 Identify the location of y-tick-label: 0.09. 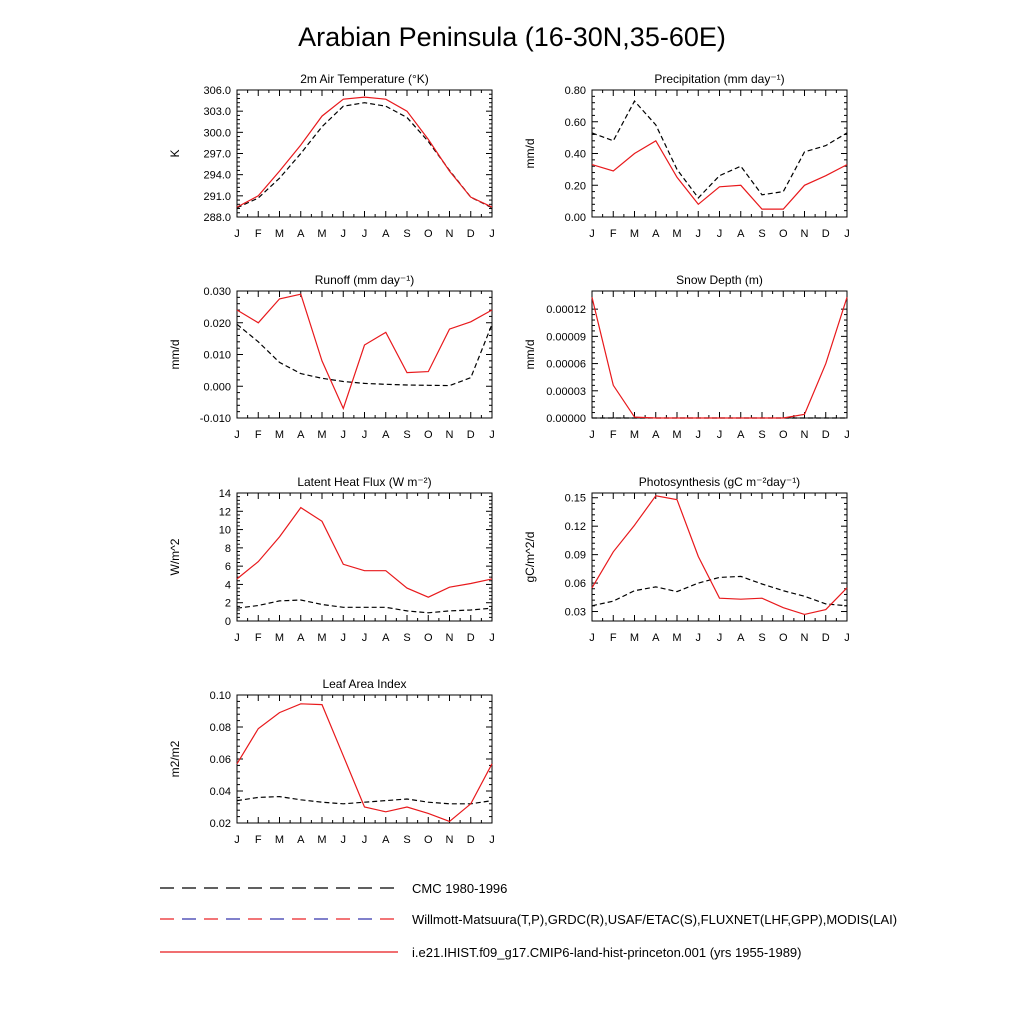
(575, 556).